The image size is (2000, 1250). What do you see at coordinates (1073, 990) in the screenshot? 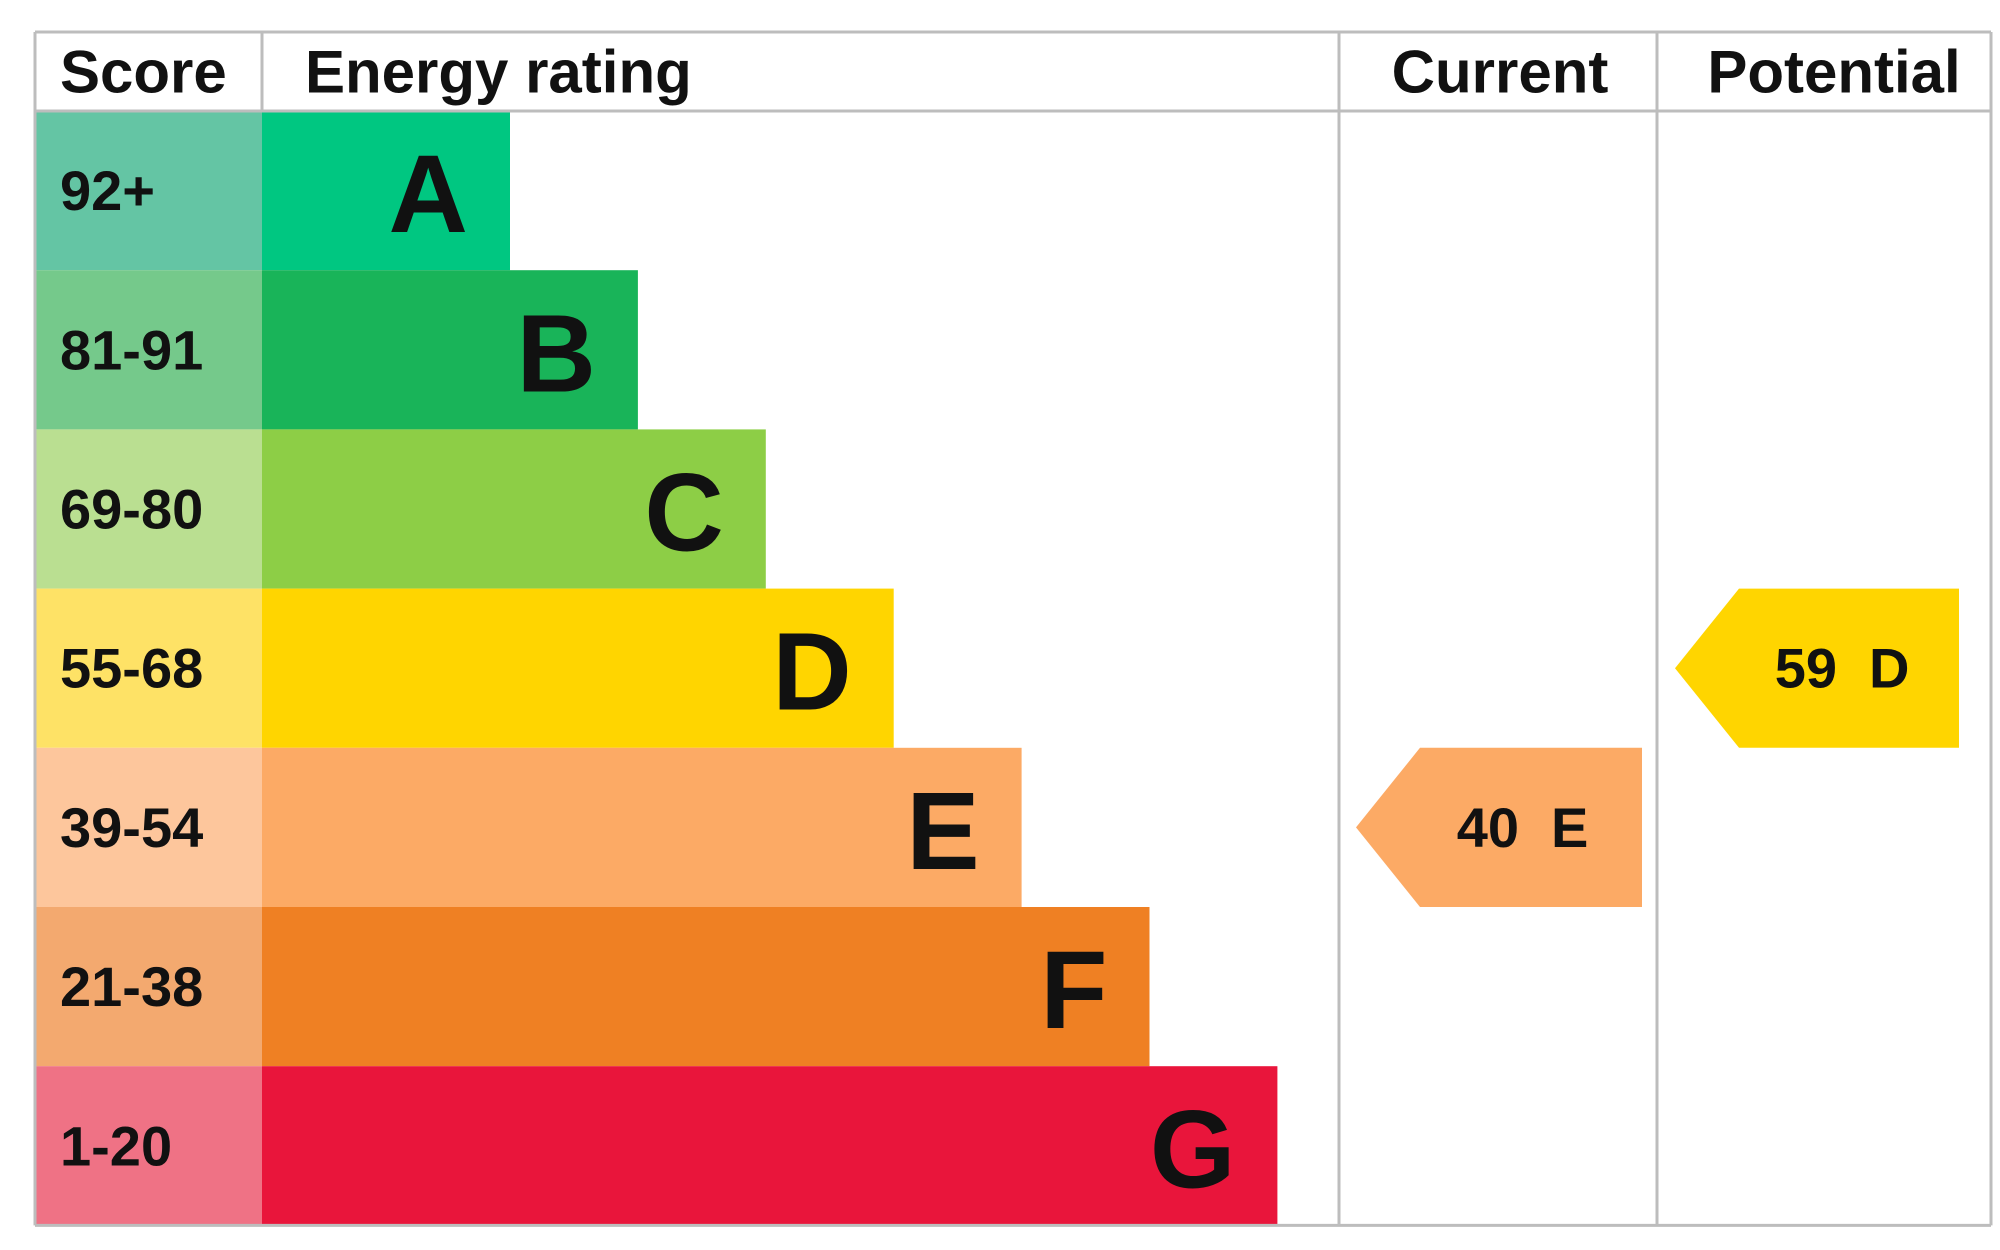
I see `rating-letter: F` at bounding box center [1073, 990].